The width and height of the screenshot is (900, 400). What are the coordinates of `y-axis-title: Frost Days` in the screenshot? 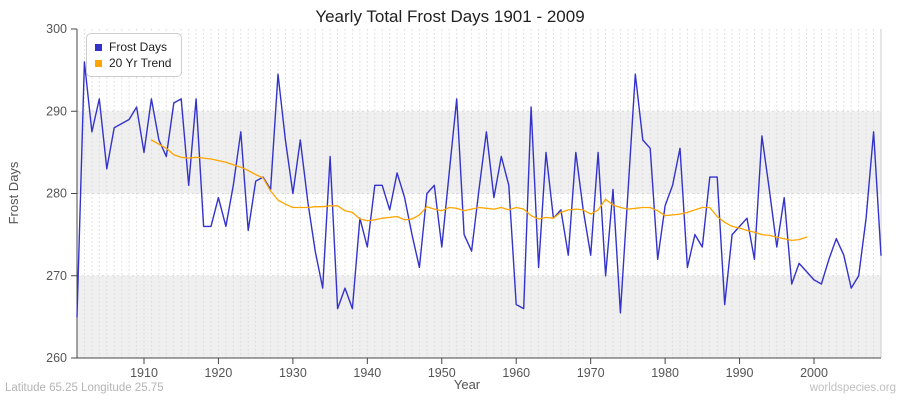 It's located at (13, 193).